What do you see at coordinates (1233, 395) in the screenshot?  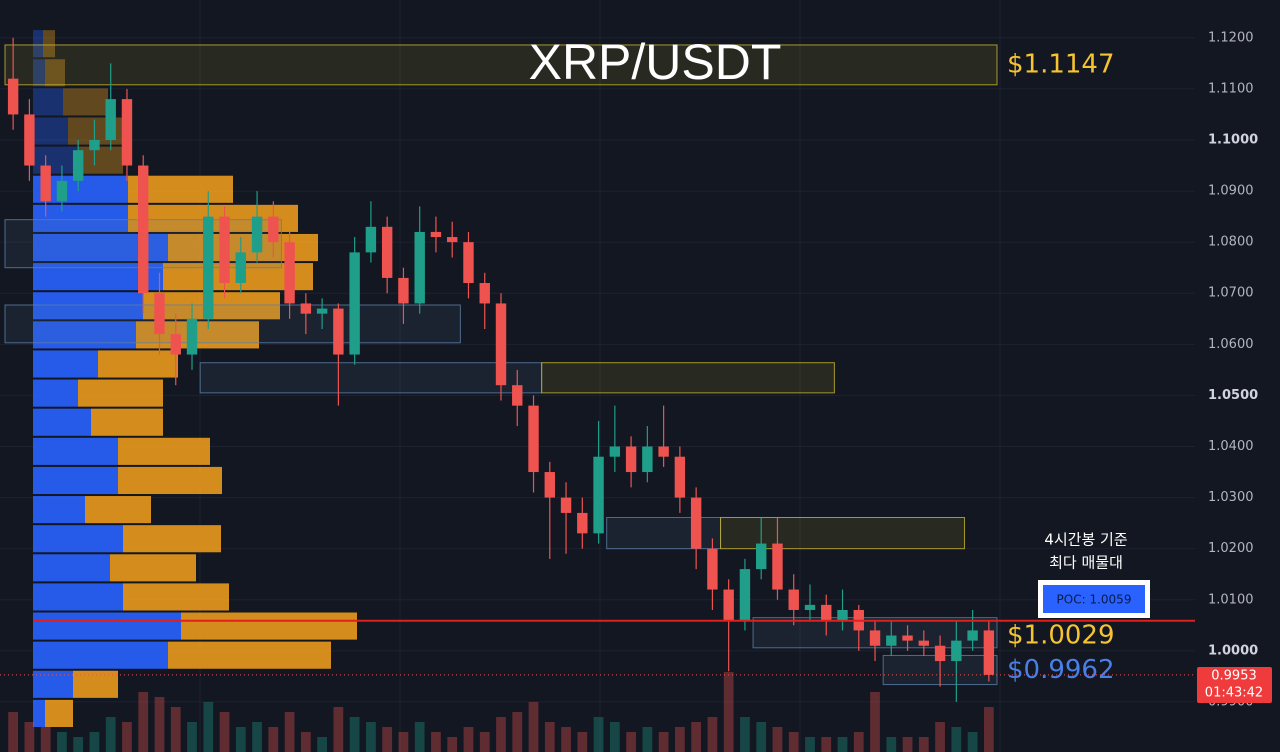 I see `y-tick-label: 1.0500` at bounding box center [1233, 395].